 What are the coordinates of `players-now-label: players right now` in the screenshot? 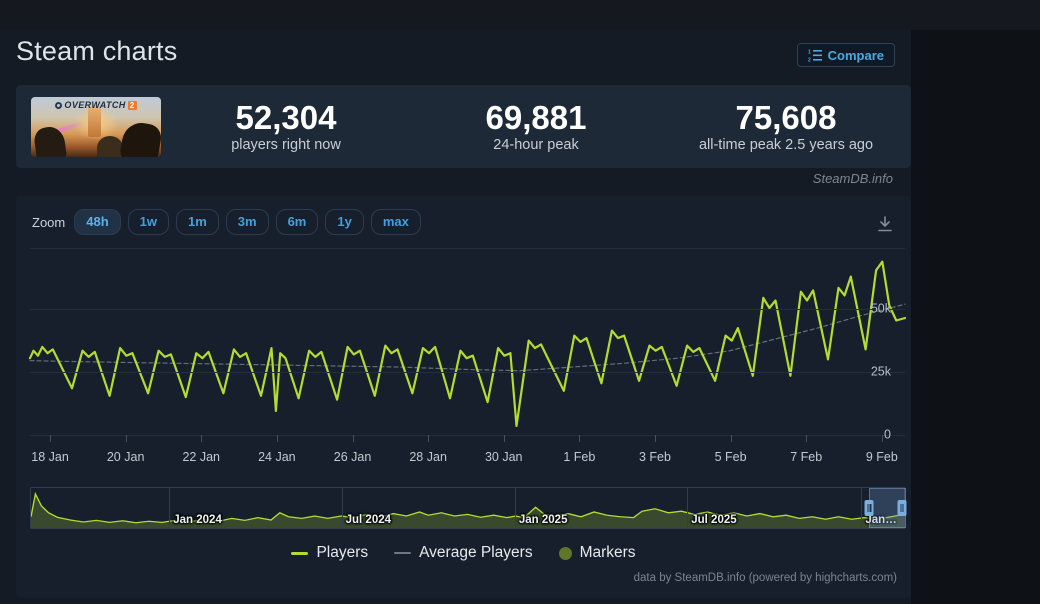 It's located at (286, 145).